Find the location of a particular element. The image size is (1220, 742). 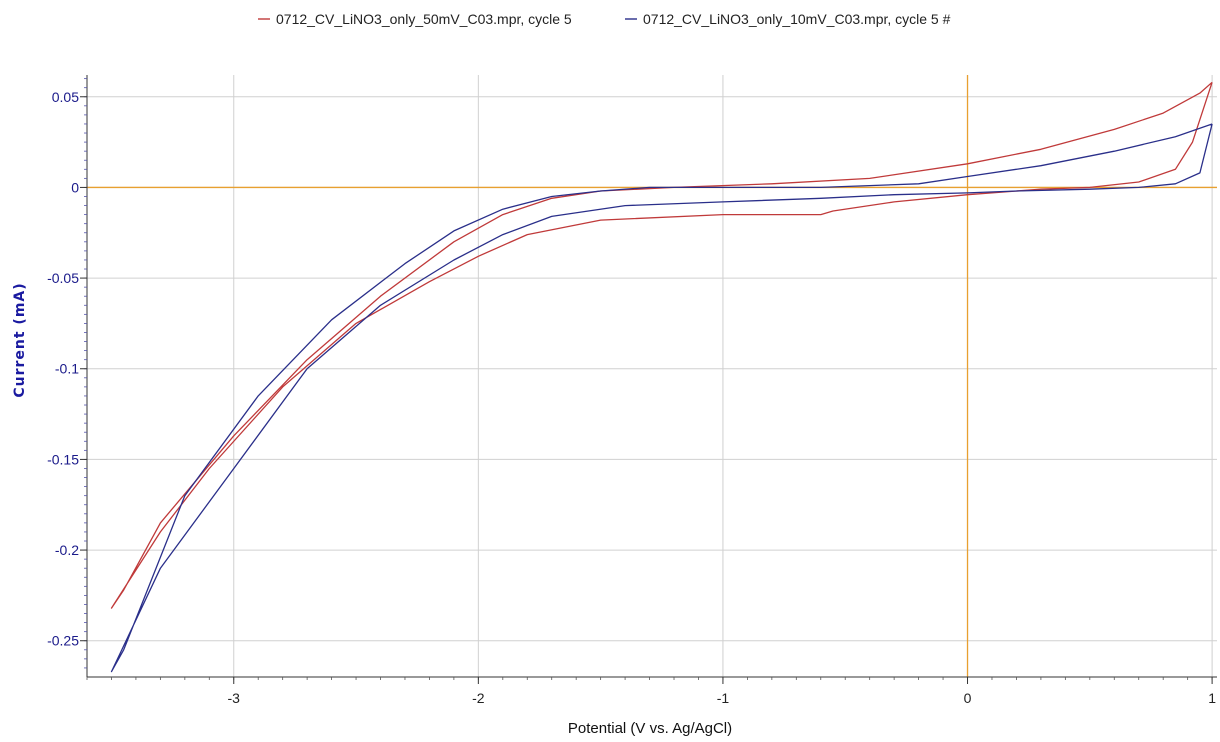

x-tick-label-1: -2 is located at coordinates (478, 698).